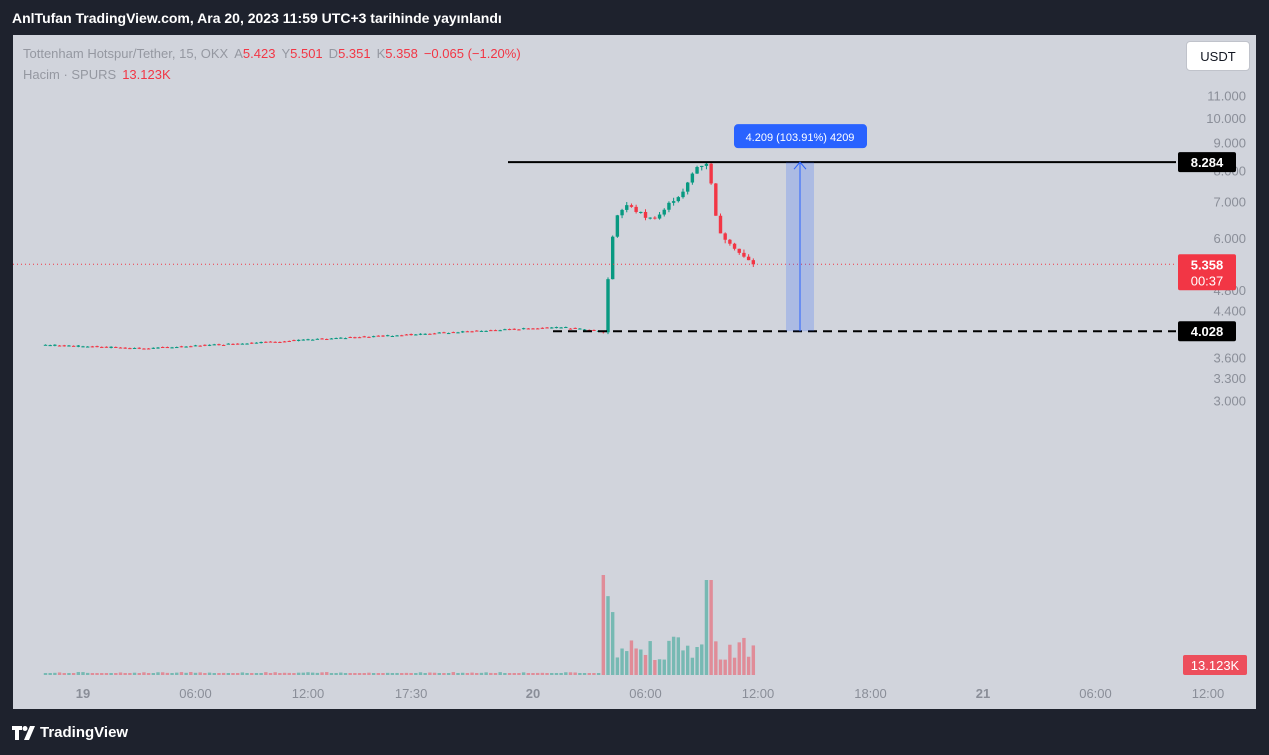 Image resolution: width=1269 pixels, height=755 pixels. Describe the element at coordinates (23, 732) in the screenshot. I see `tradingview-logo-icon` at that location.